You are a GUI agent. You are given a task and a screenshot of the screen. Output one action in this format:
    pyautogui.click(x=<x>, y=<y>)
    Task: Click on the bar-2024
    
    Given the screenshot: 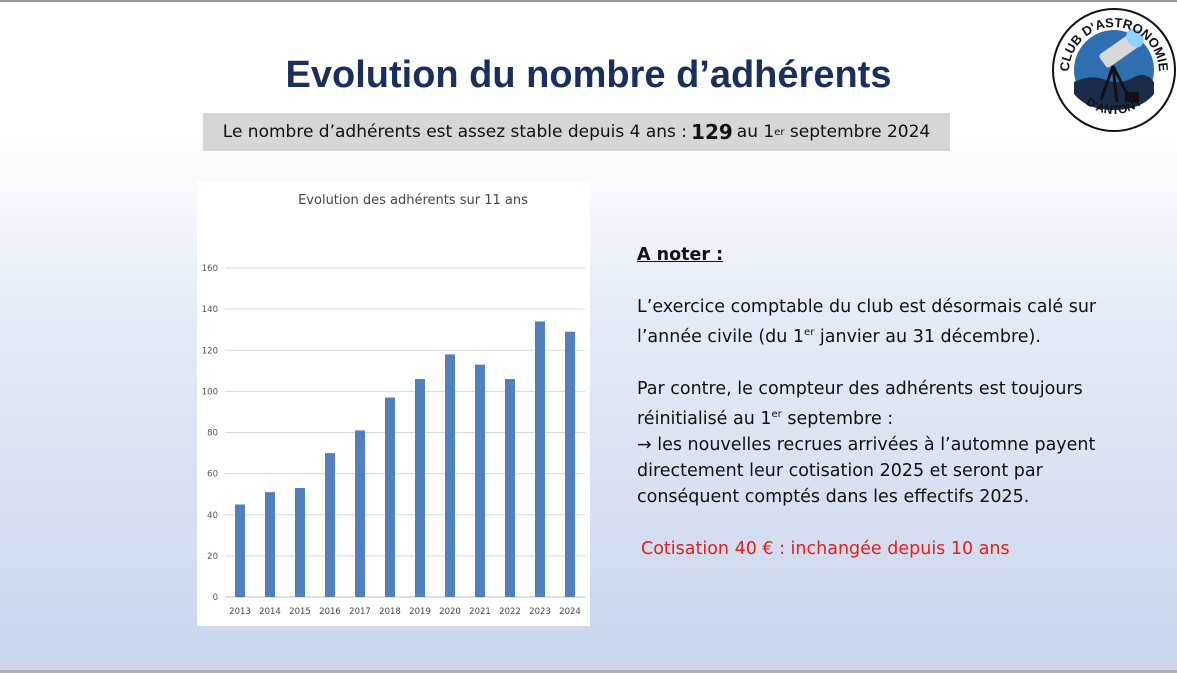 What is the action you would take?
    pyautogui.click(x=570, y=464)
    